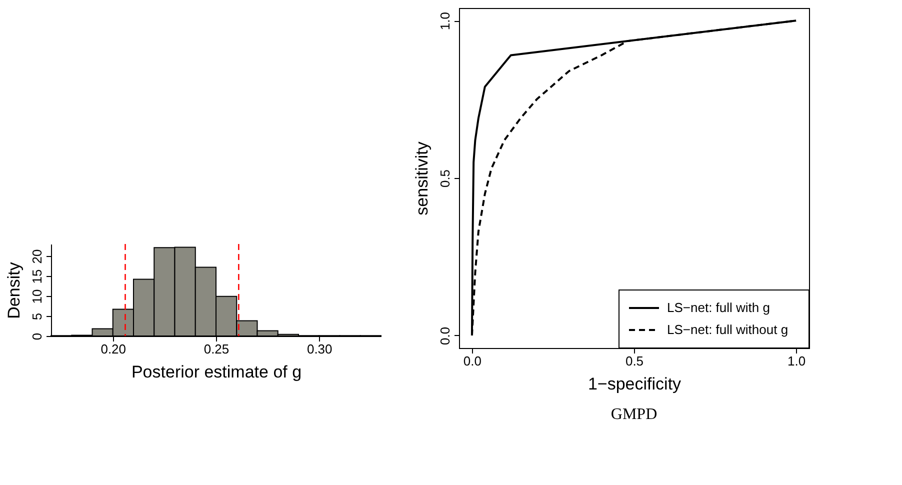  I want to click on y-axis-title: sensitivity, so click(422, 178).